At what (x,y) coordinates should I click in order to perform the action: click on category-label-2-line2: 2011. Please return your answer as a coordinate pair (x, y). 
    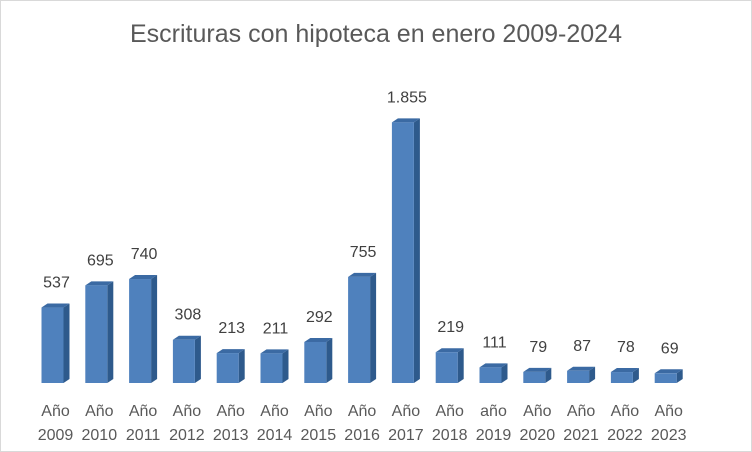
    Looking at the image, I should click on (143, 435).